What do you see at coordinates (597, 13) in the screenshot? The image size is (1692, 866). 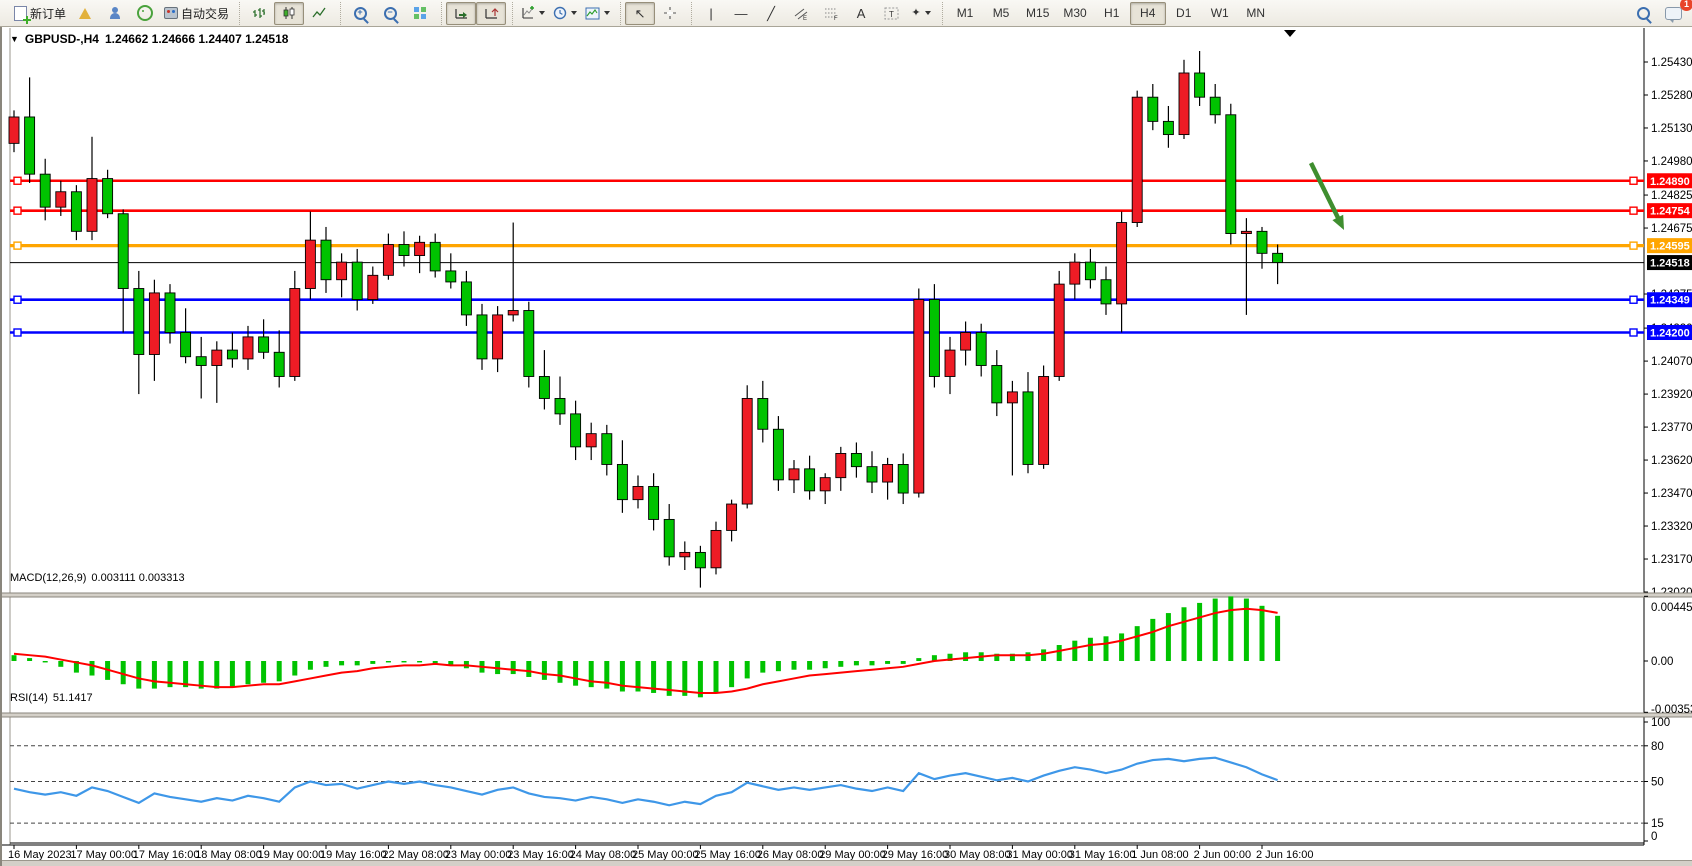 I see `templates-button` at bounding box center [597, 13].